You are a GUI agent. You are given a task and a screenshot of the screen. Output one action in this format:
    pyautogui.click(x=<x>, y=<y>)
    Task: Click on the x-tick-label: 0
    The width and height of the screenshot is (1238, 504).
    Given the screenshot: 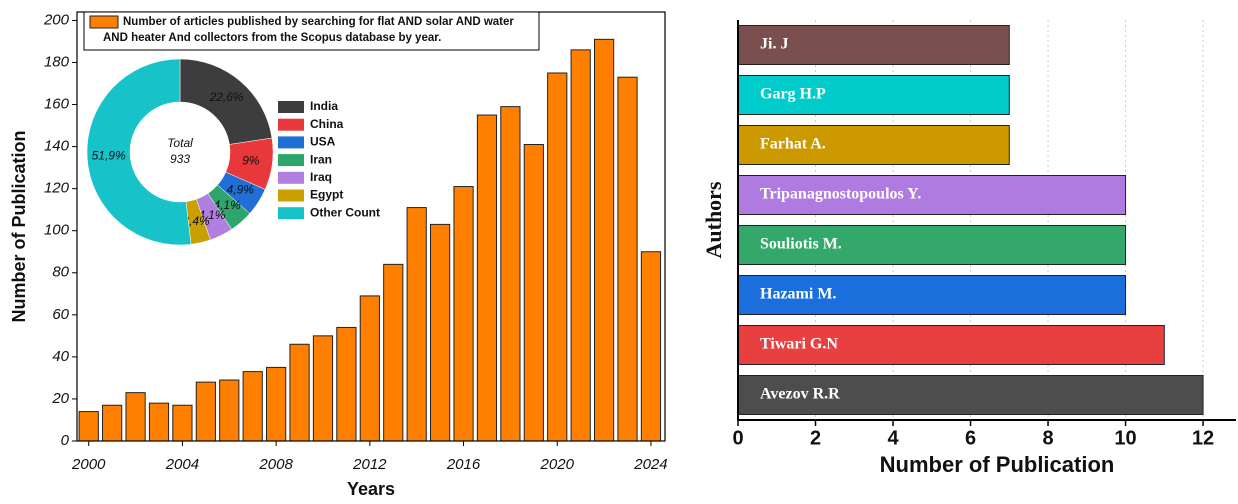 What is the action you would take?
    pyautogui.click(x=737, y=438)
    